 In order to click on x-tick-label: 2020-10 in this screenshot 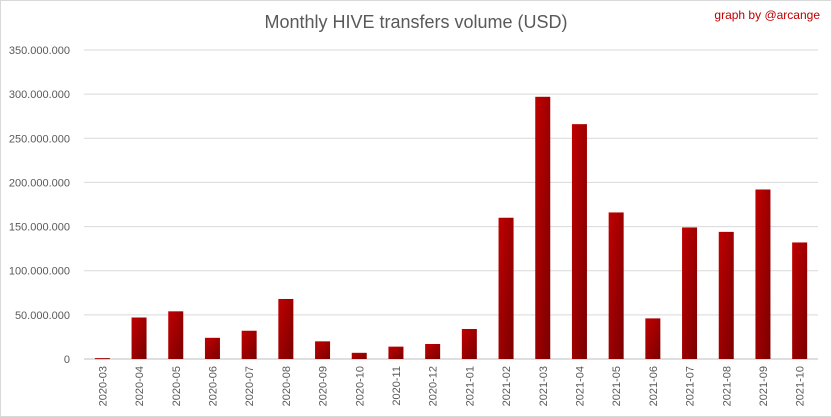, I will do `click(360, 386)`.